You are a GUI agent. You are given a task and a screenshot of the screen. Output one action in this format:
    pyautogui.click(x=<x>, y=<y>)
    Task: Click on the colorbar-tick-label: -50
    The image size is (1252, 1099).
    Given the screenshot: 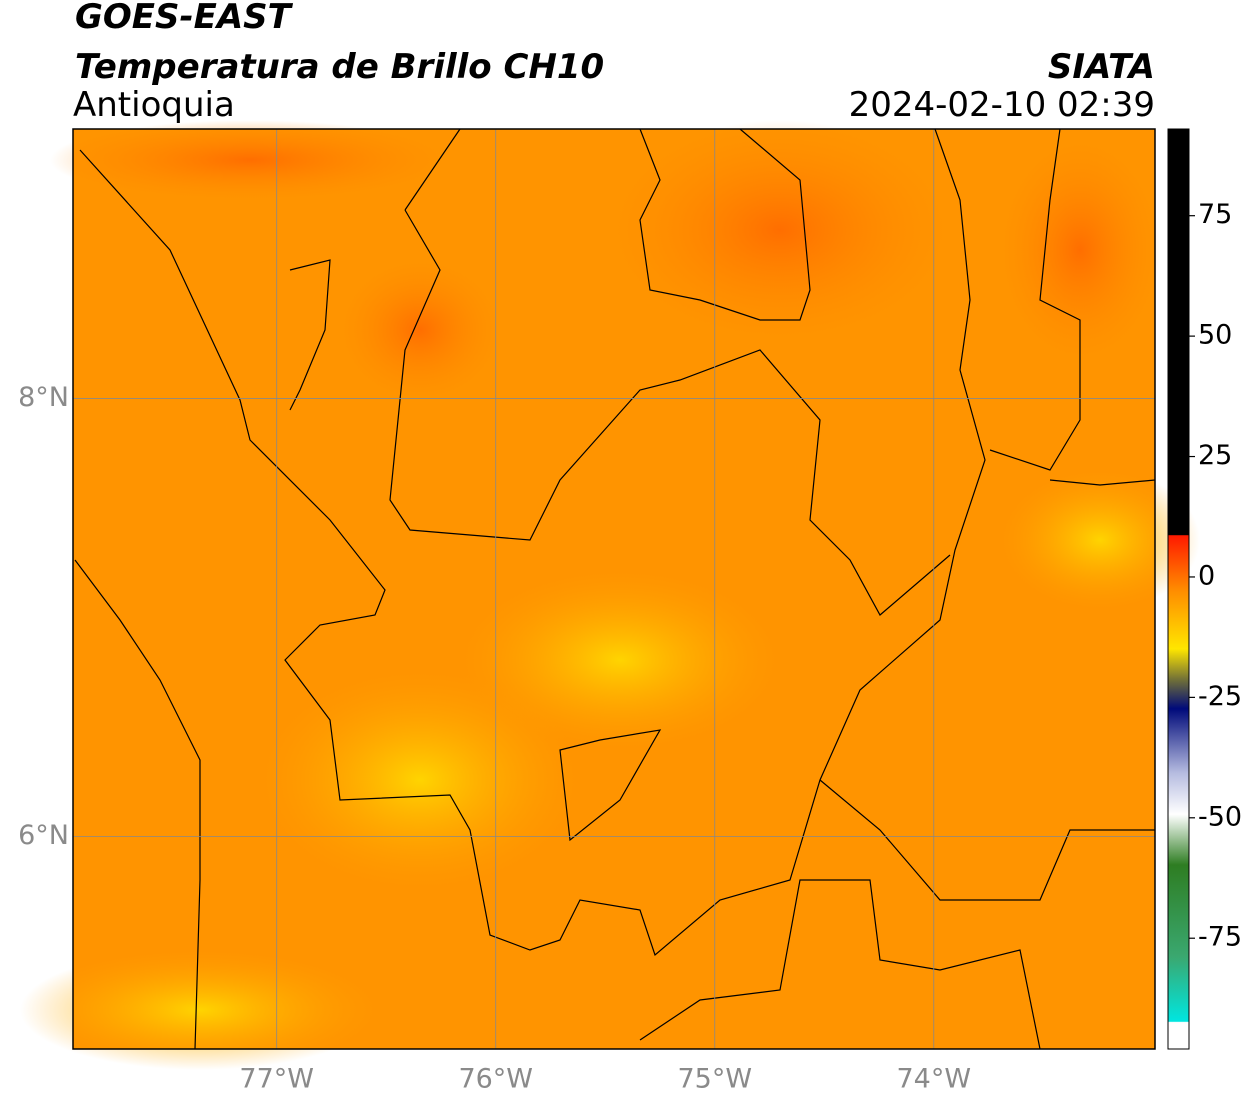 What is the action you would take?
    pyautogui.click(x=1220, y=816)
    